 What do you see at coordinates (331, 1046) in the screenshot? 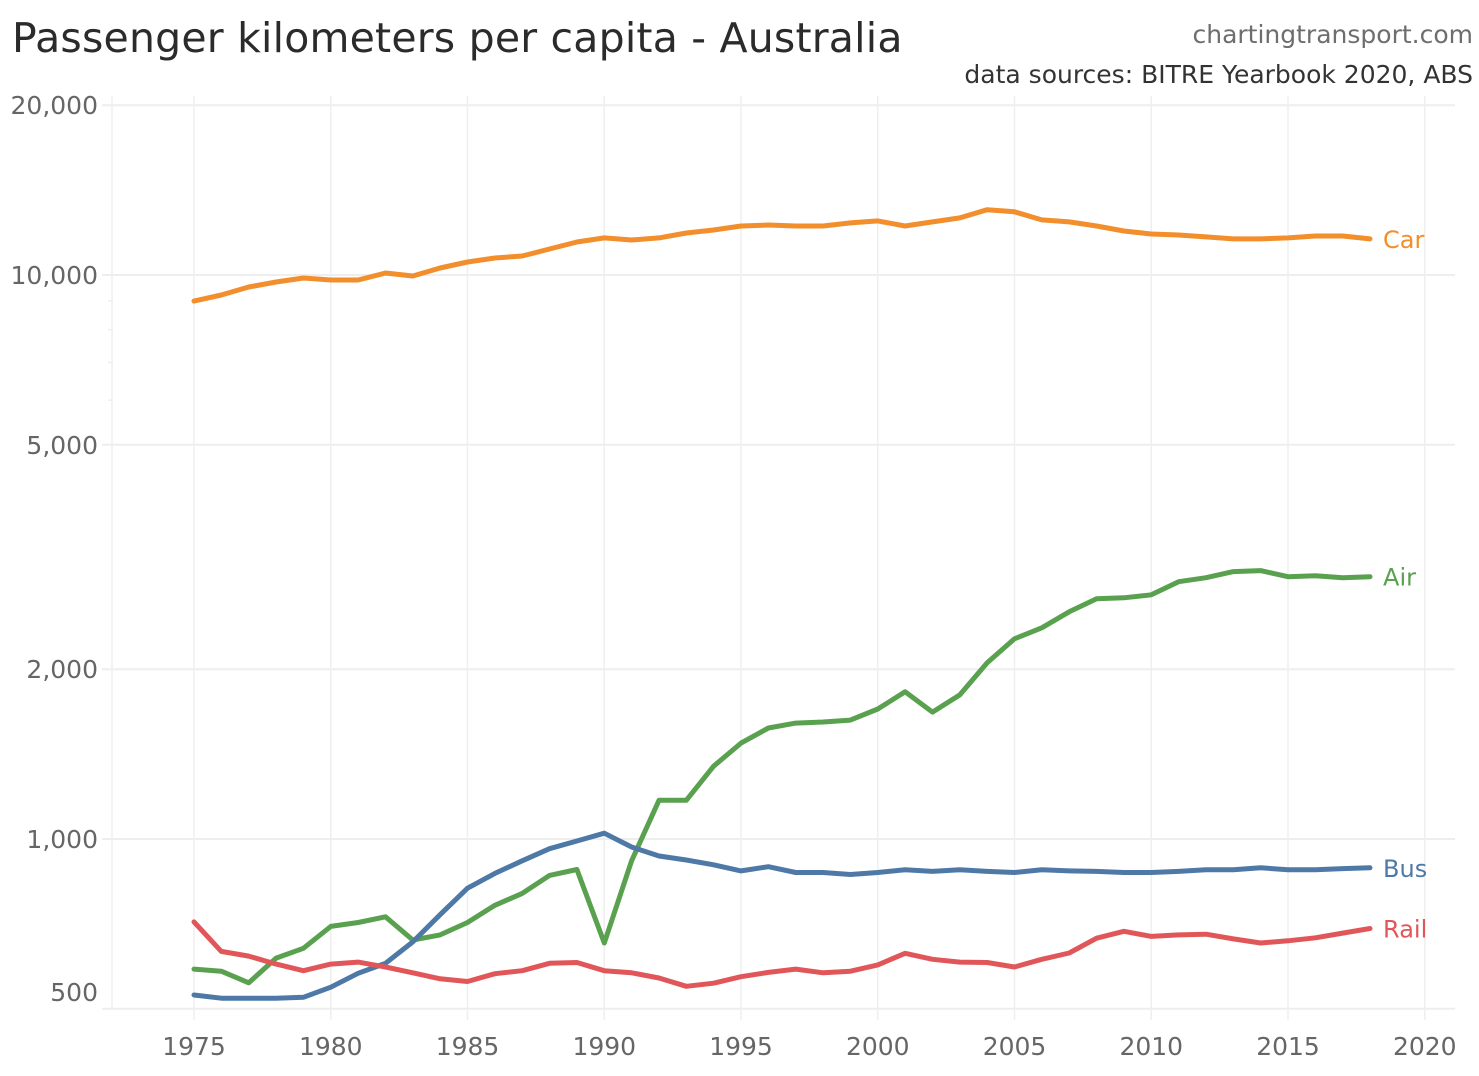
I see `x-tick-label: 1980` at bounding box center [331, 1046].